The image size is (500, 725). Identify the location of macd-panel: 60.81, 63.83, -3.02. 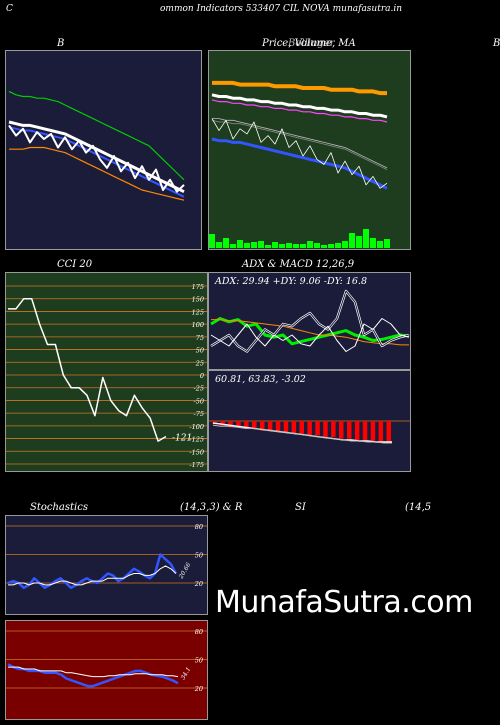
(309, 421).